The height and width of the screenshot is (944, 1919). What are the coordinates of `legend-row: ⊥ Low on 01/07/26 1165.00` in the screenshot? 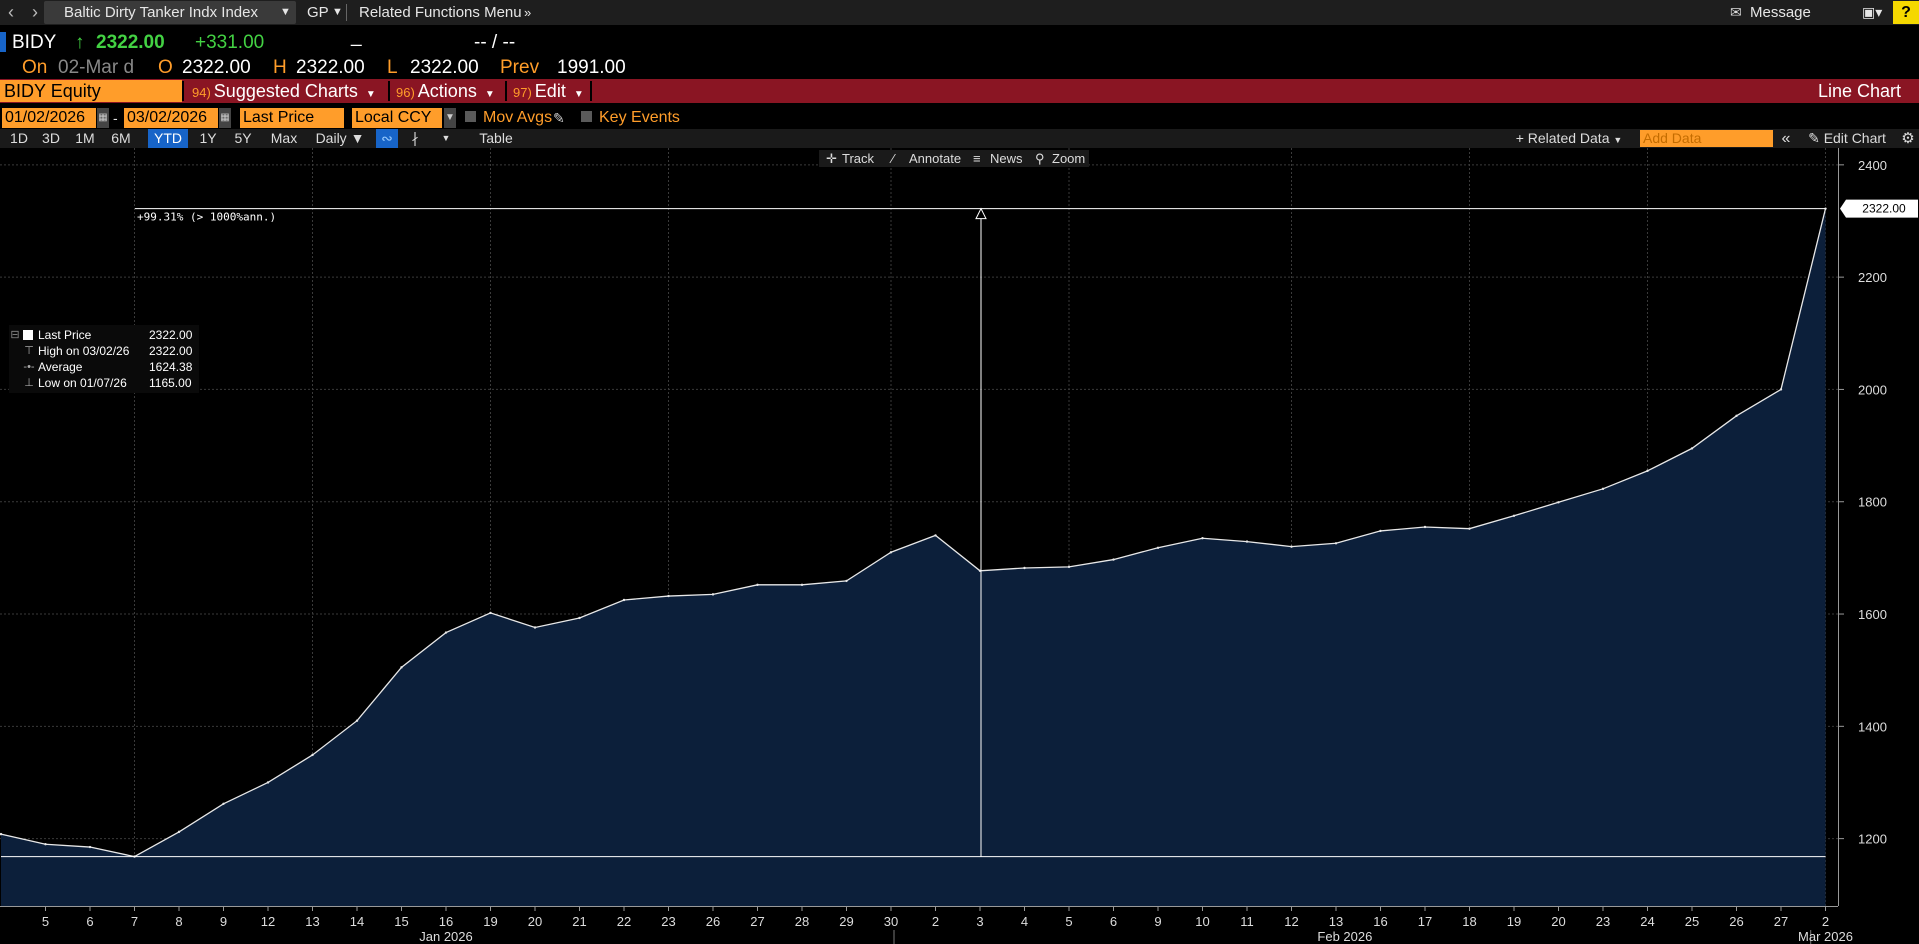 It's located at (104, 383).